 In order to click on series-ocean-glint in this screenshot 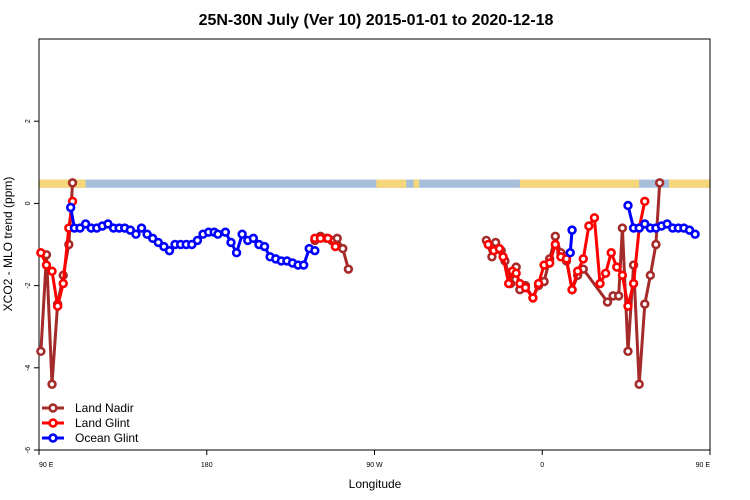, I will do `click(382, 235)`.